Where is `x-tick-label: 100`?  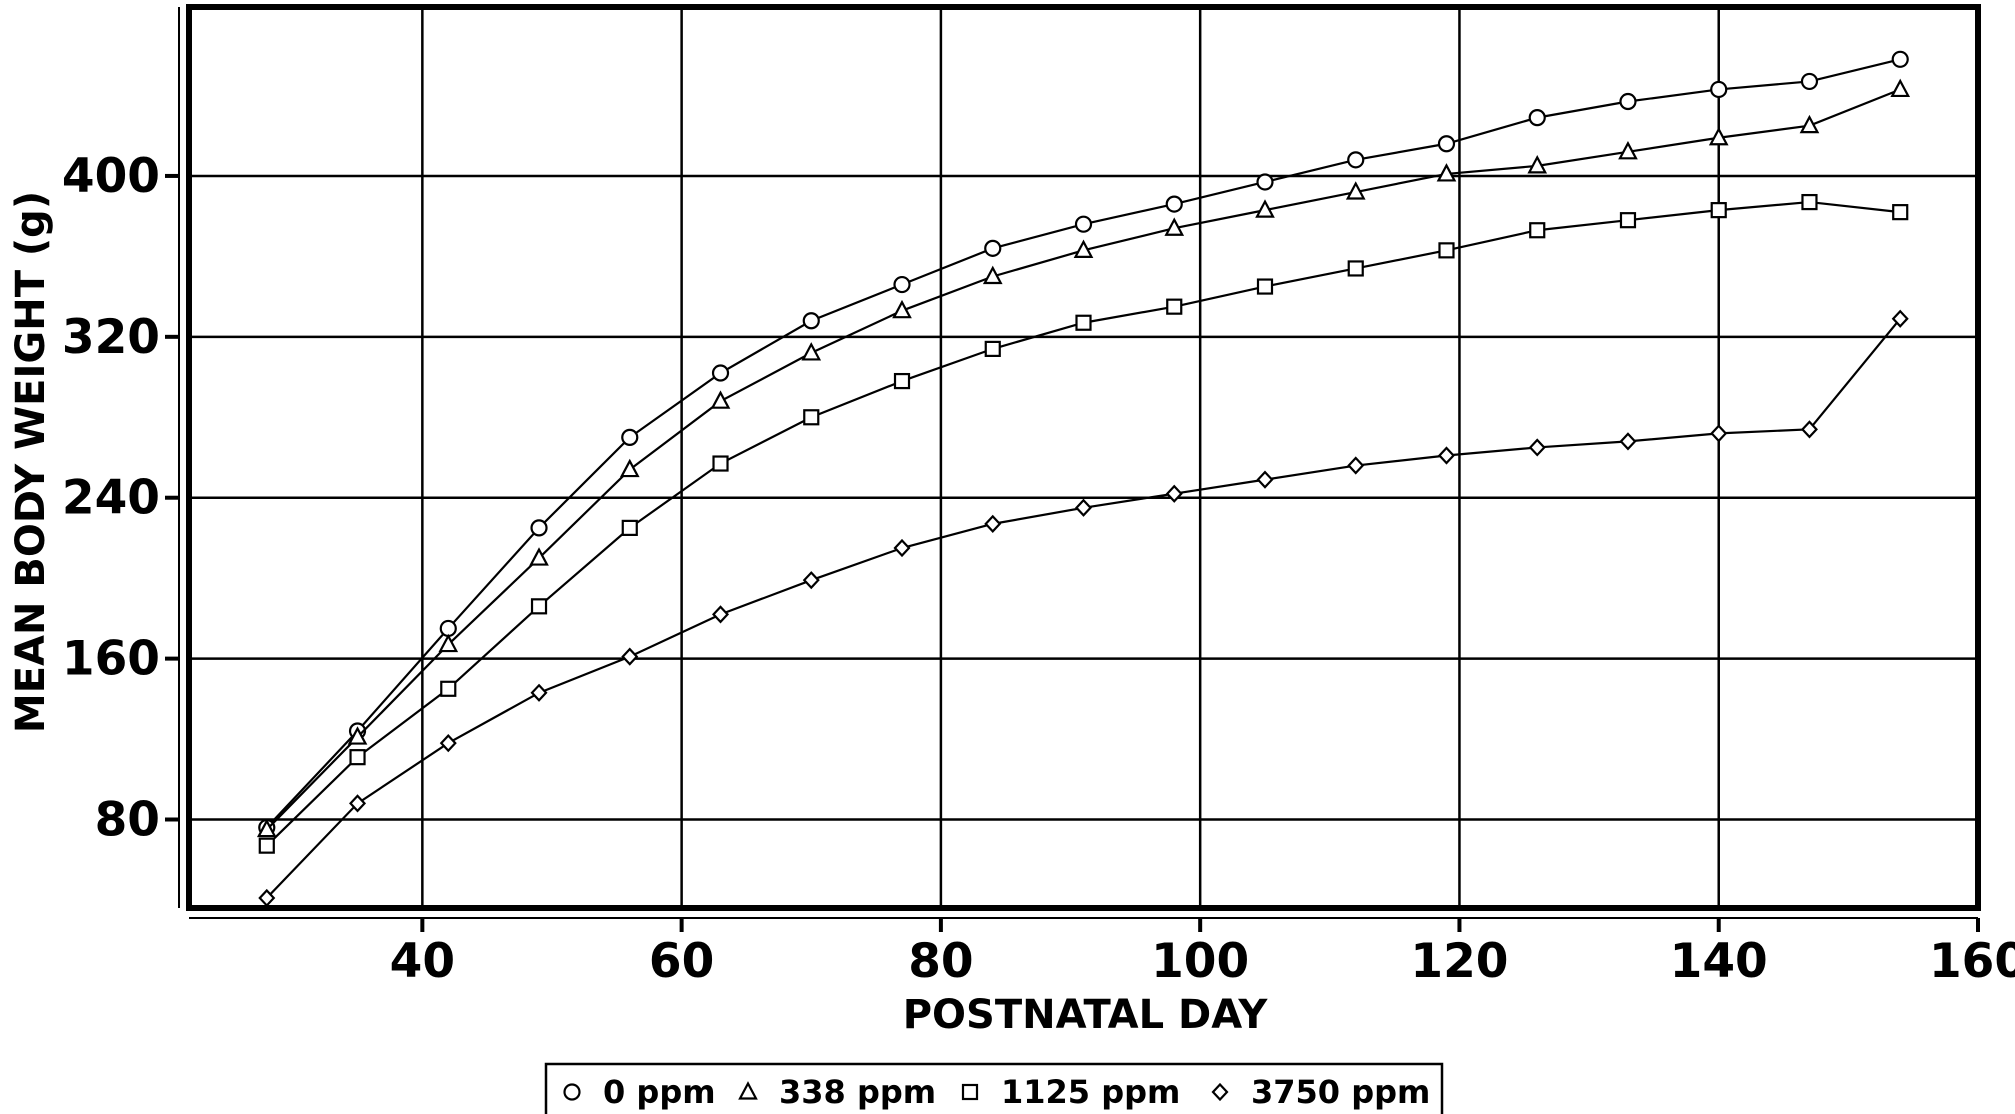
x-tick-label: 100 is located at coordinates (1200, 961).